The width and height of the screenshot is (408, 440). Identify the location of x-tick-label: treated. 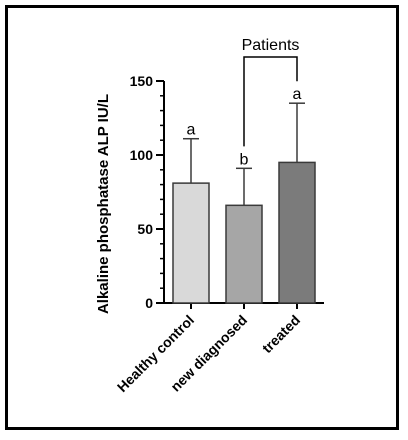
(281, 334).